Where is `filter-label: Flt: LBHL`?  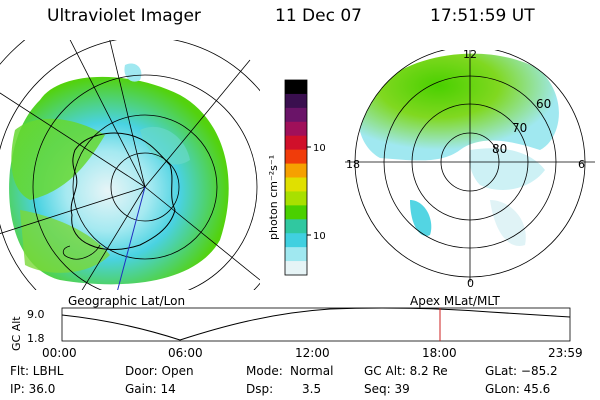
filter-label: Flt: LBHL is located at coordinates (37, 371).